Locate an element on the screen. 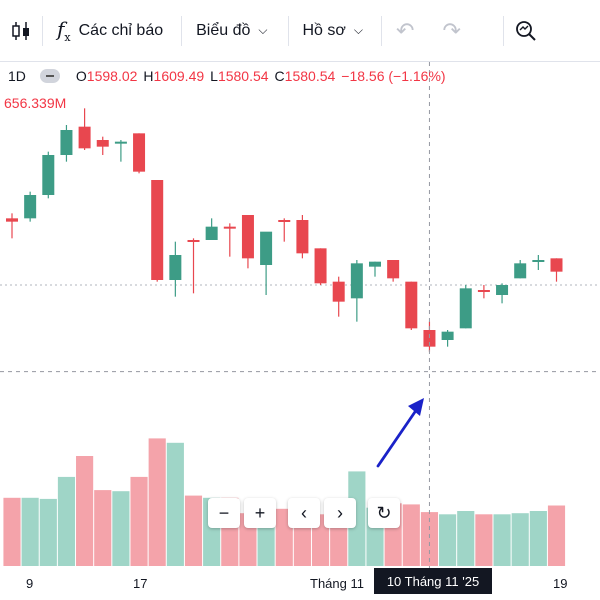 The image size is (600, 600). indicators-button: fx Các chỉ báo is located at coordinates (112, 31).